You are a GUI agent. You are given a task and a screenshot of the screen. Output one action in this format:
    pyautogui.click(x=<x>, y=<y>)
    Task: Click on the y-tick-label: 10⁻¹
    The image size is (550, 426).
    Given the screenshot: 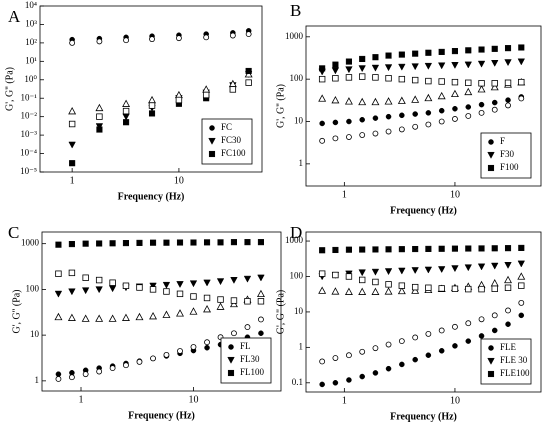 What is the action you would take?
    pyautogui.click(x=29, y=97)
    